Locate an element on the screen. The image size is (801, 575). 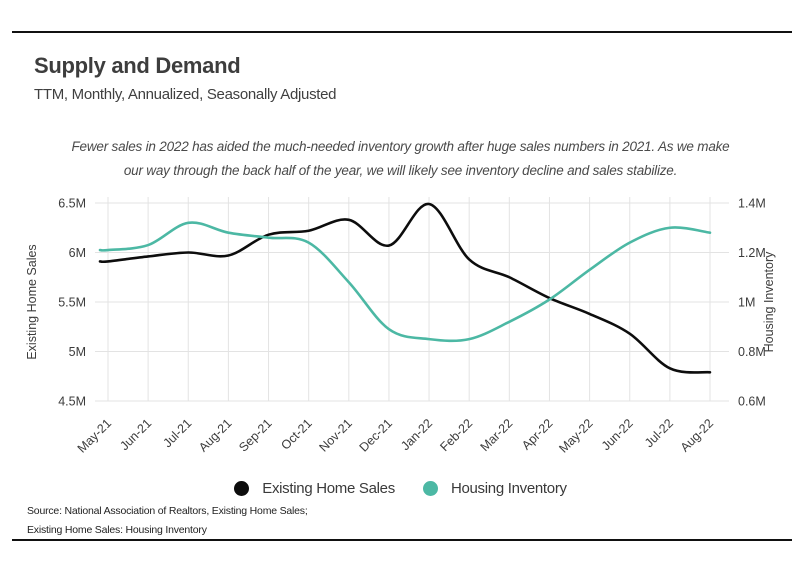
chart-legend: Existing Home Sales Housing Inventory is located at coordinates (400, 488).